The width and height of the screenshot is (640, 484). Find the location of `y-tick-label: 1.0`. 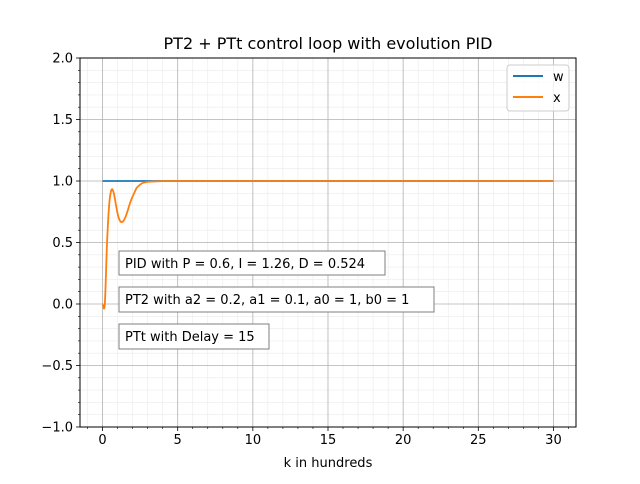

y-tick-label: 1.0 is located at coordinates (62, 182).